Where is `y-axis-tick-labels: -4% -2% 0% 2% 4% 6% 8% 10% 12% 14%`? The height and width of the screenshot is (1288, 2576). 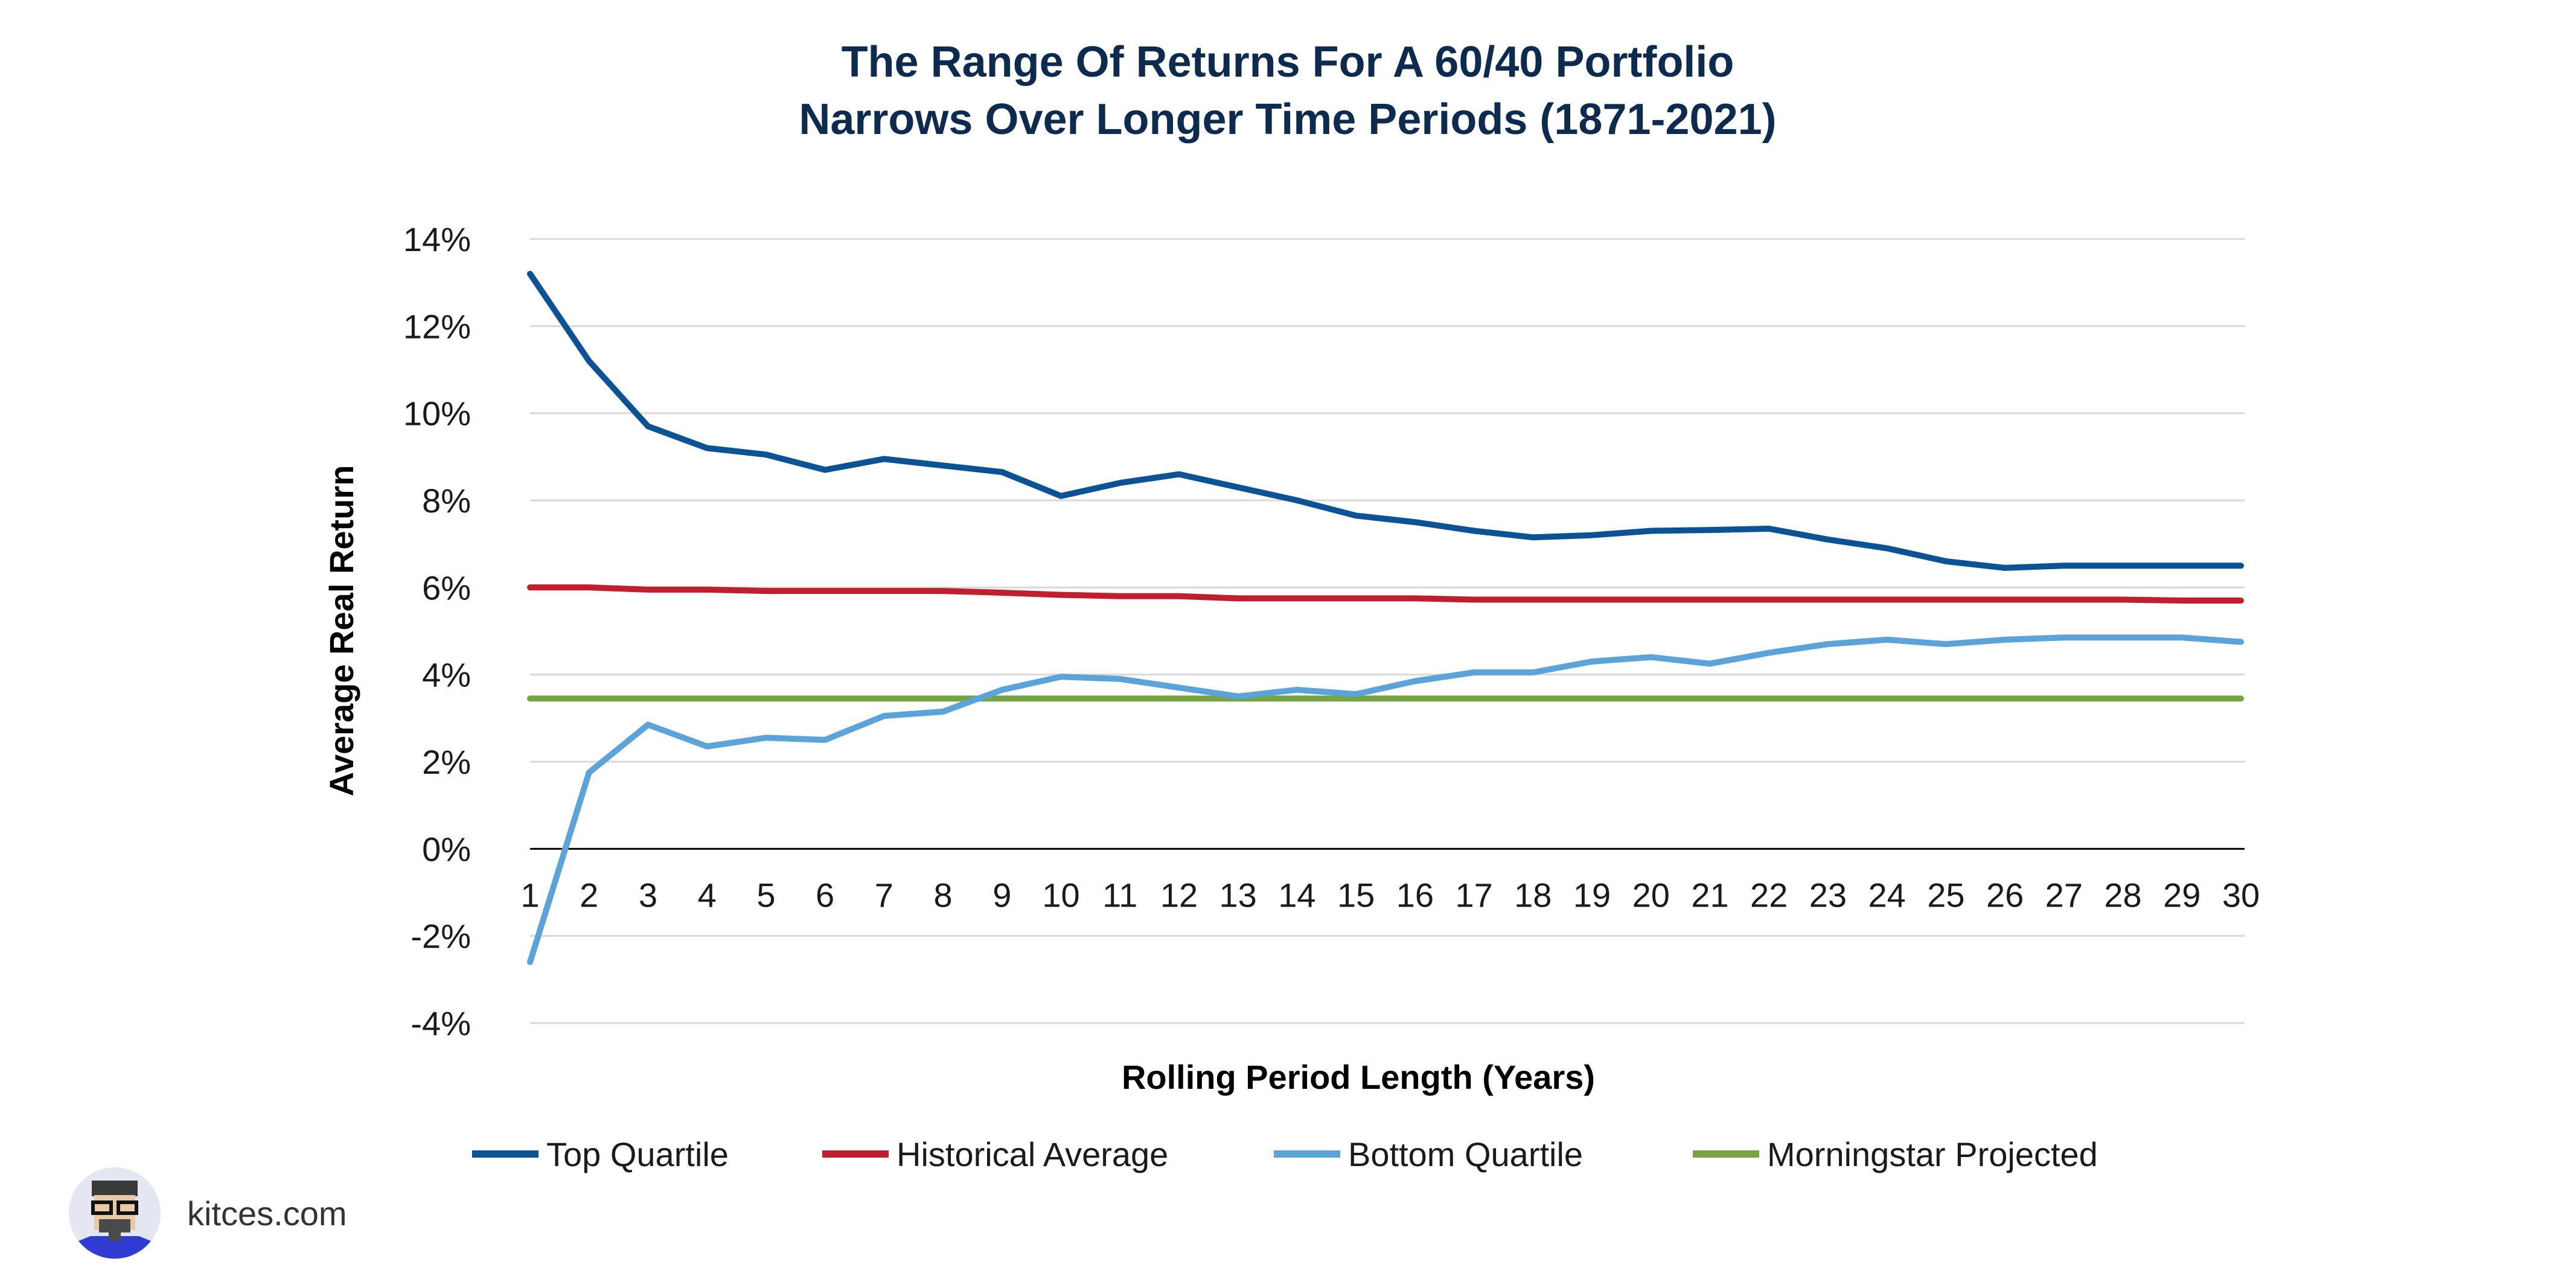
y-axis-tick-labels: -4% -2% 0% 2% 4% 6% 8% 10% 12% 14% is located at coordinates (437, 631).